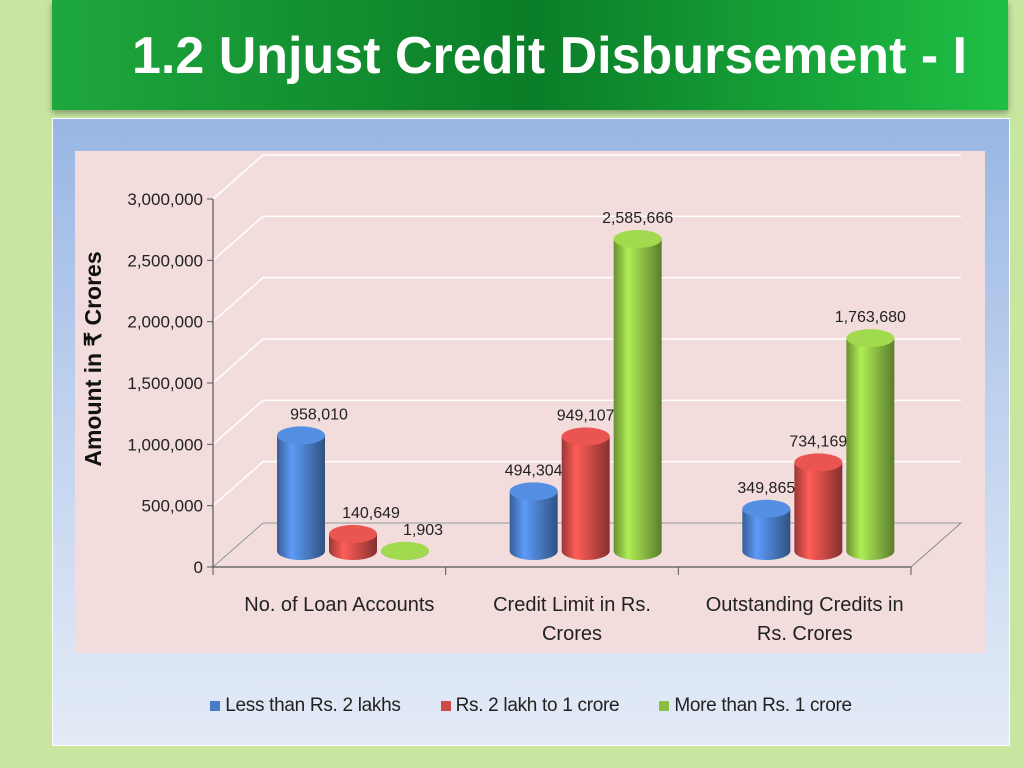 The height and width of the screenshot is (768, 1024). Describe the element at coordinates (870, 317) in the screenshot. I see `data-label: 1,763,680` at that location.